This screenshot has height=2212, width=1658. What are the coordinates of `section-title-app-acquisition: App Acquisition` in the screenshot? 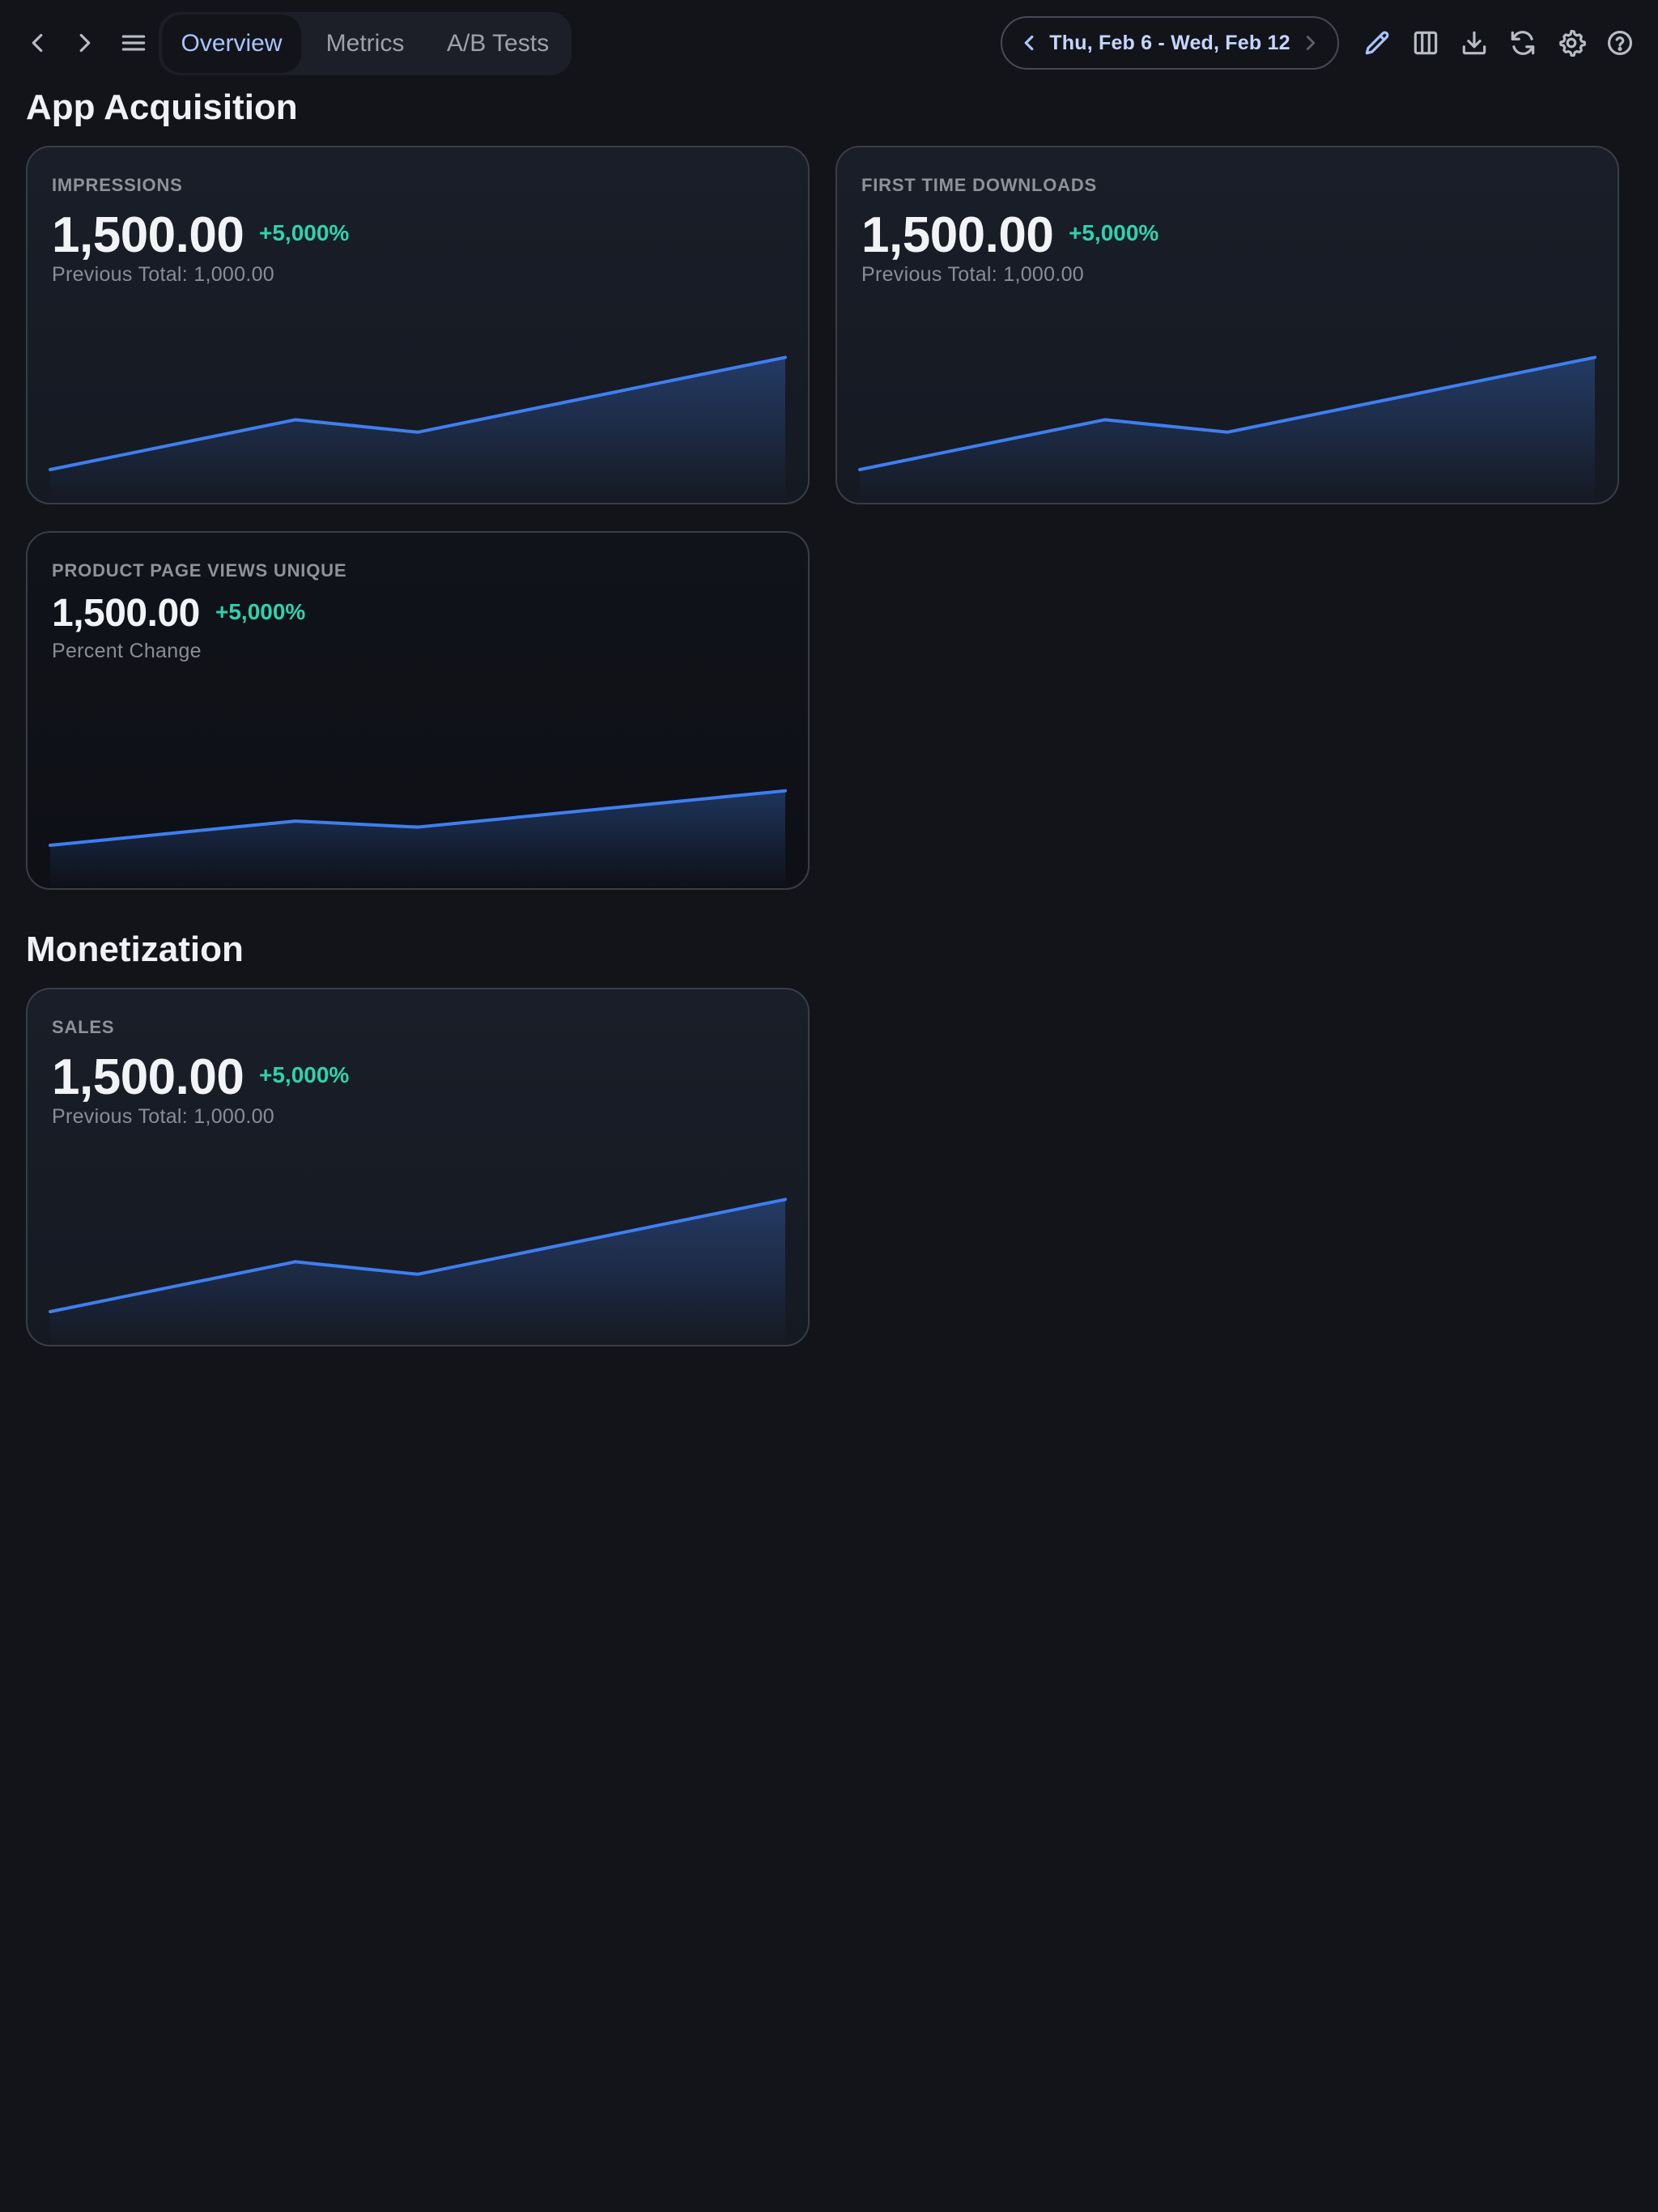 It's located at (162, 107).